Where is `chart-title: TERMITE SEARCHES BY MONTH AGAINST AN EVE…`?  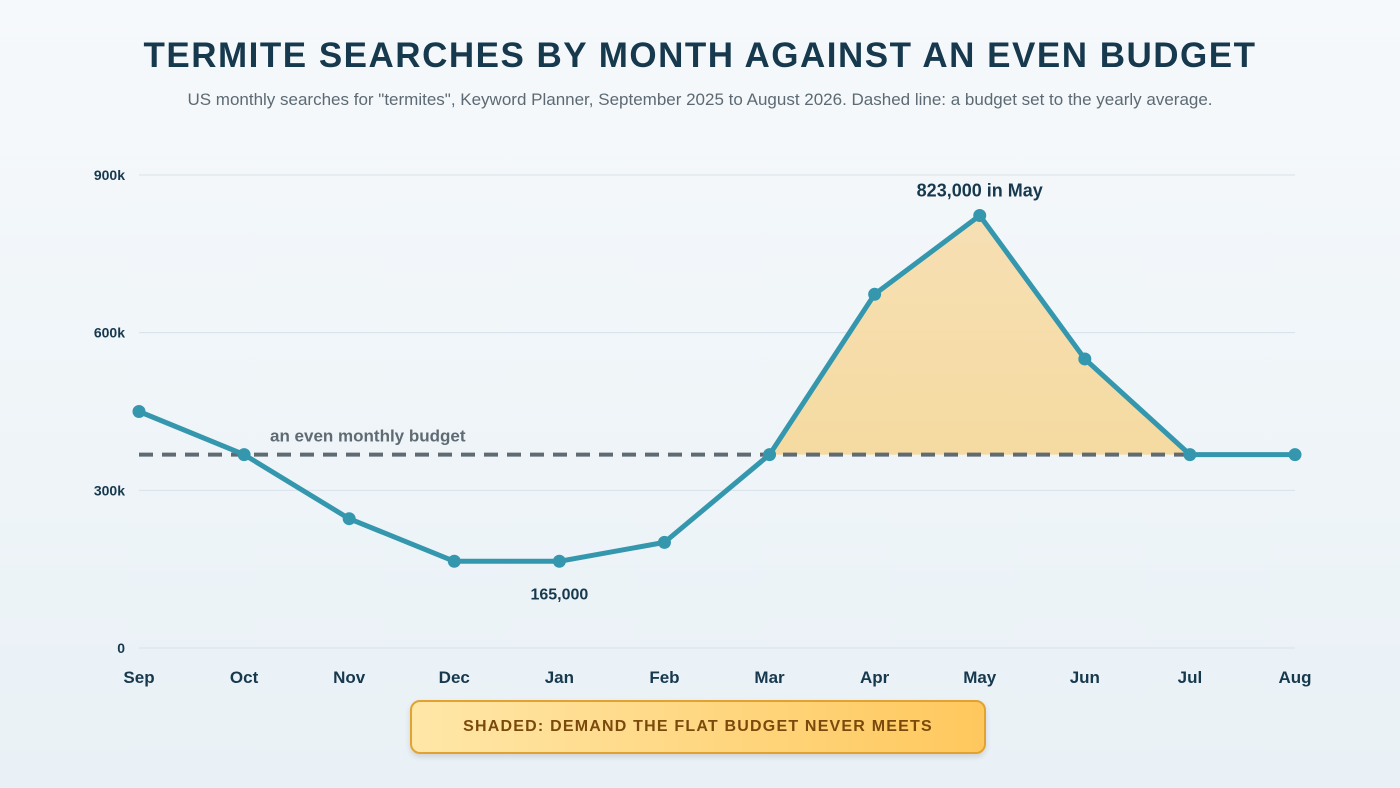
chart-title: TERMITE SEARCHES BY MONTH AGAINST AN EVE… is located at coordinates (700, 55).